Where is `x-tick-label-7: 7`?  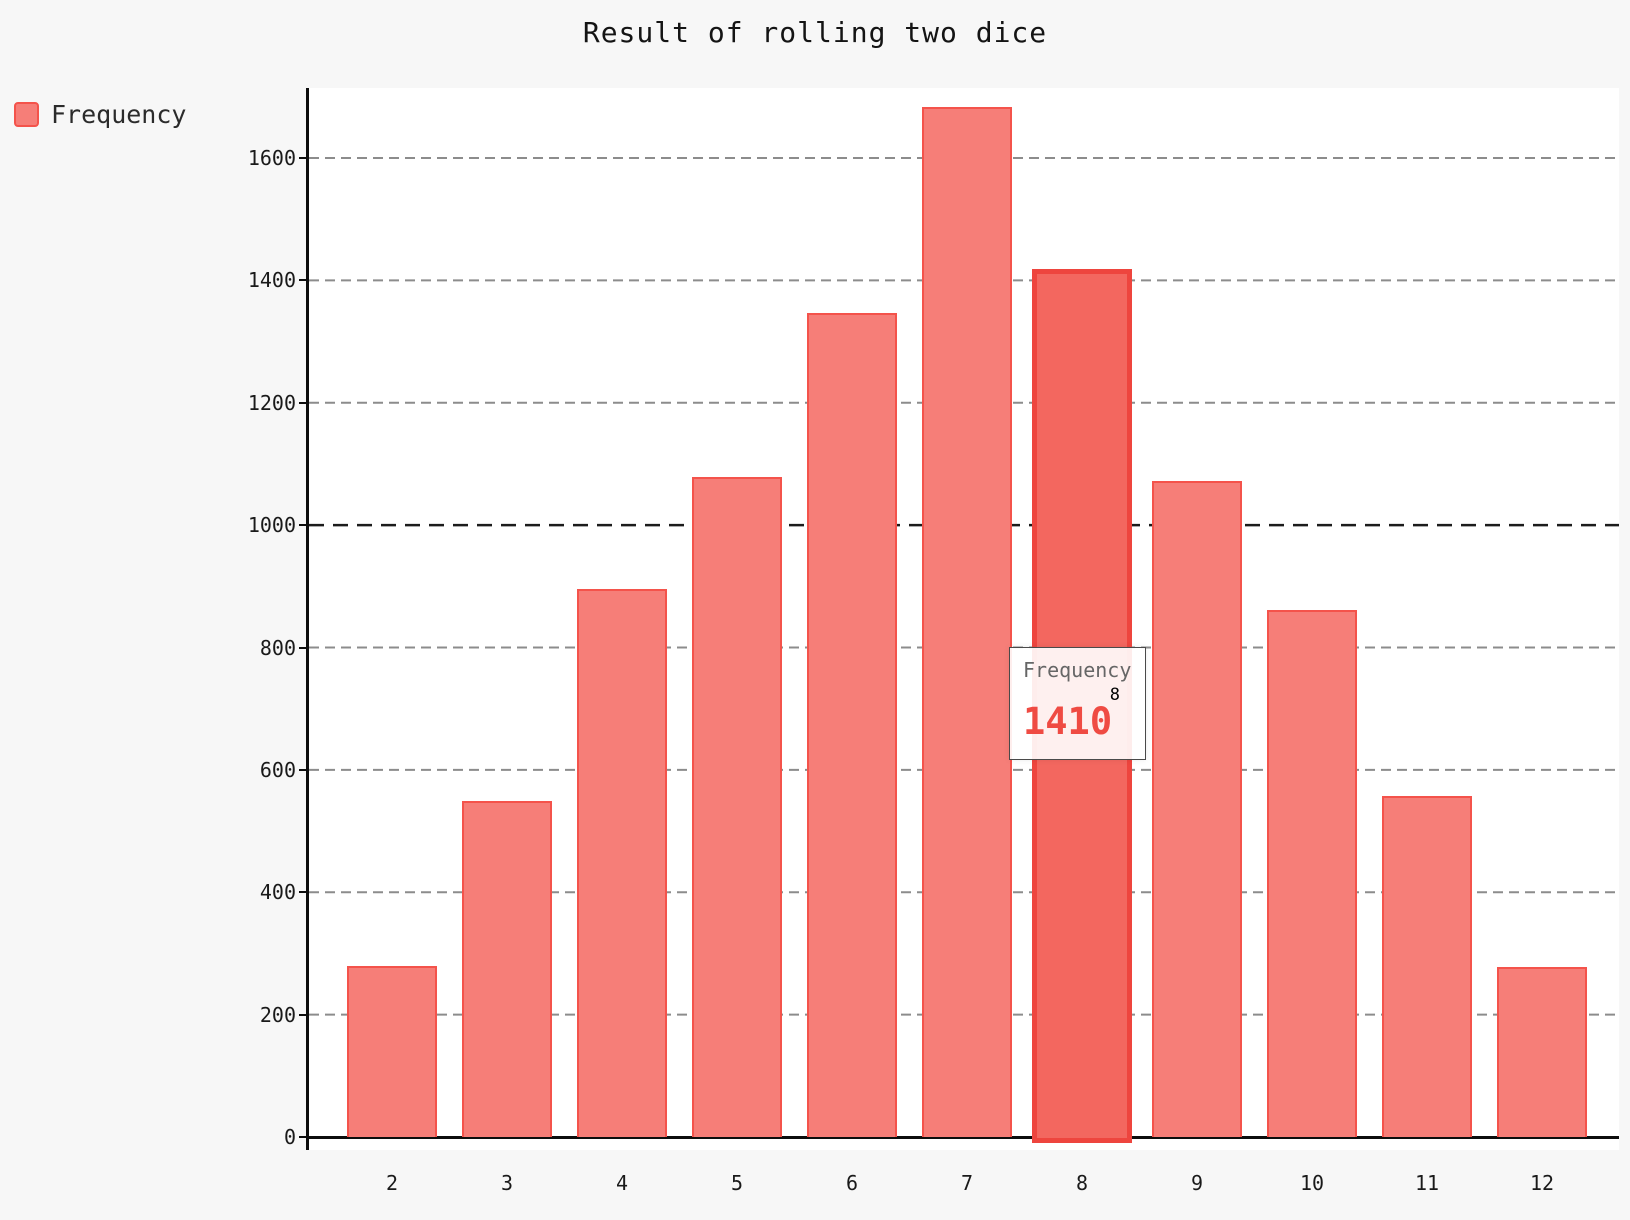
x-tick-label-7: 7 is located at coordinates (967, 1183).